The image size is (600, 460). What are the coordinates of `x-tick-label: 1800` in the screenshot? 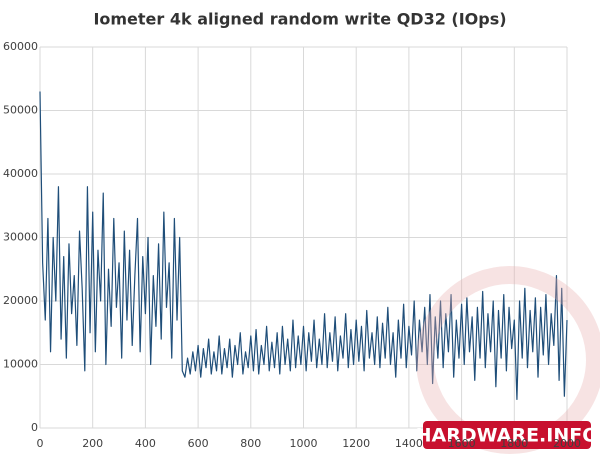 It's located at (514, 443).